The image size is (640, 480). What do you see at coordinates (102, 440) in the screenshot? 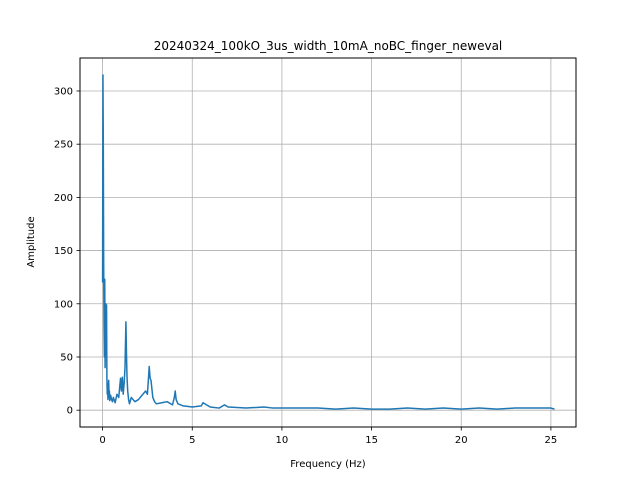
I see `x-tick-label: 0` at bounding box center [102, 440].